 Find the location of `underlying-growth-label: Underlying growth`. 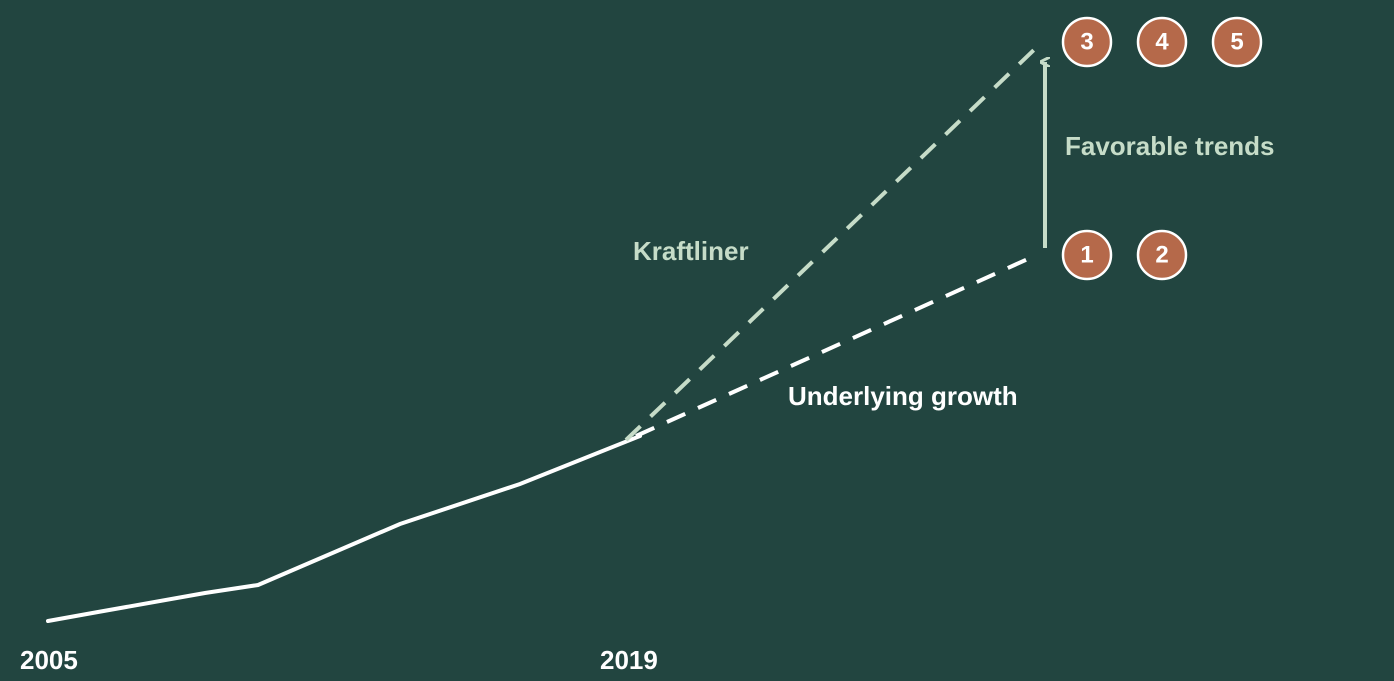

underlying-growth-label: Underlying growth is located at coordinates (903, 396).